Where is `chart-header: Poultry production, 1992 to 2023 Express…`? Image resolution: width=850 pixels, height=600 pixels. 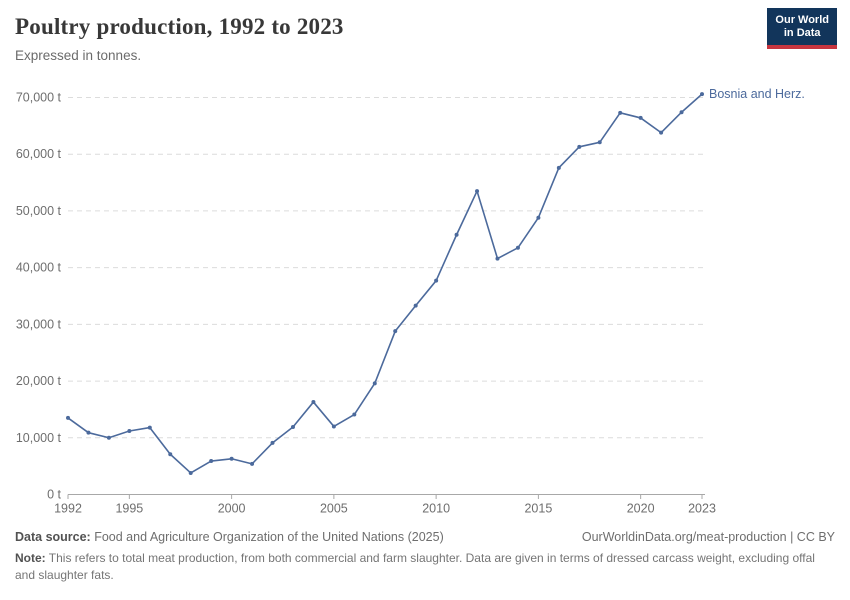 chart-header: Poultry production, 1992 to 2023 Express… is located at coordinates (179, 38).